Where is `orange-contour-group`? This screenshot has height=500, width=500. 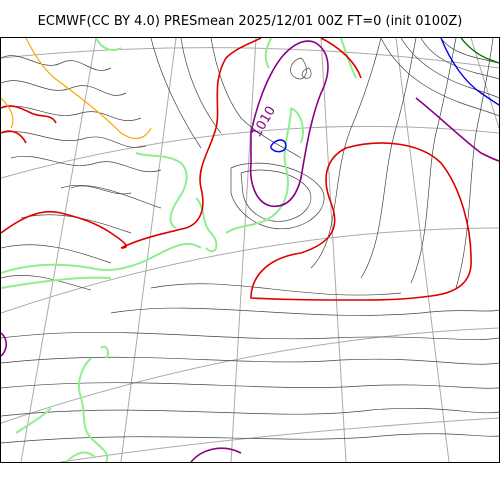 orange-contour-group is located at coordinates (76, 89).